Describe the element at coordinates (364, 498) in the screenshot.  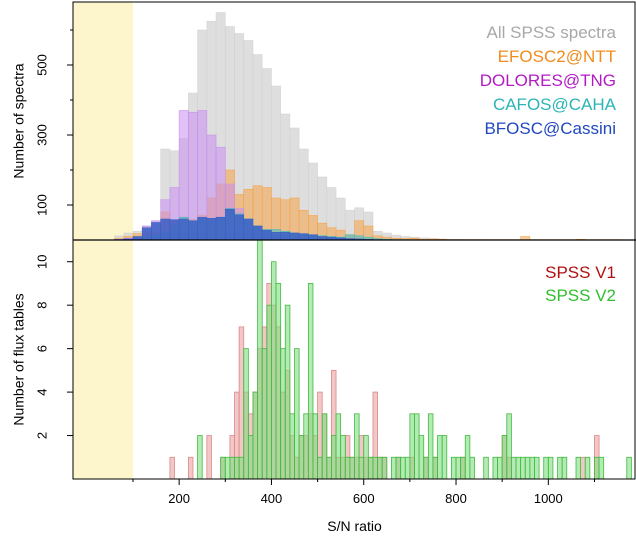
I see `xtick-label-600: 600` at that location.